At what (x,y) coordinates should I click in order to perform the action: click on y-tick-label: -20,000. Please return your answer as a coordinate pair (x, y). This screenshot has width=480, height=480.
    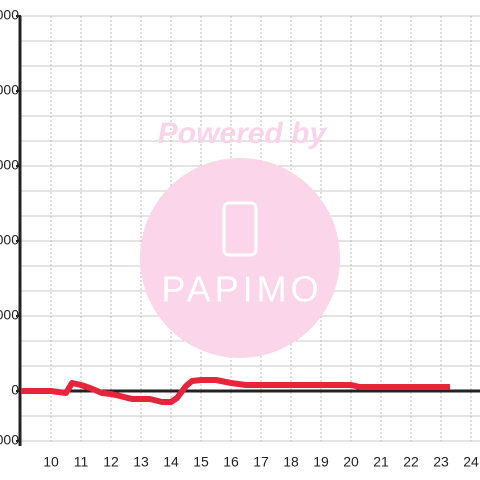
    Looking at the image, I should click on (9, 440).